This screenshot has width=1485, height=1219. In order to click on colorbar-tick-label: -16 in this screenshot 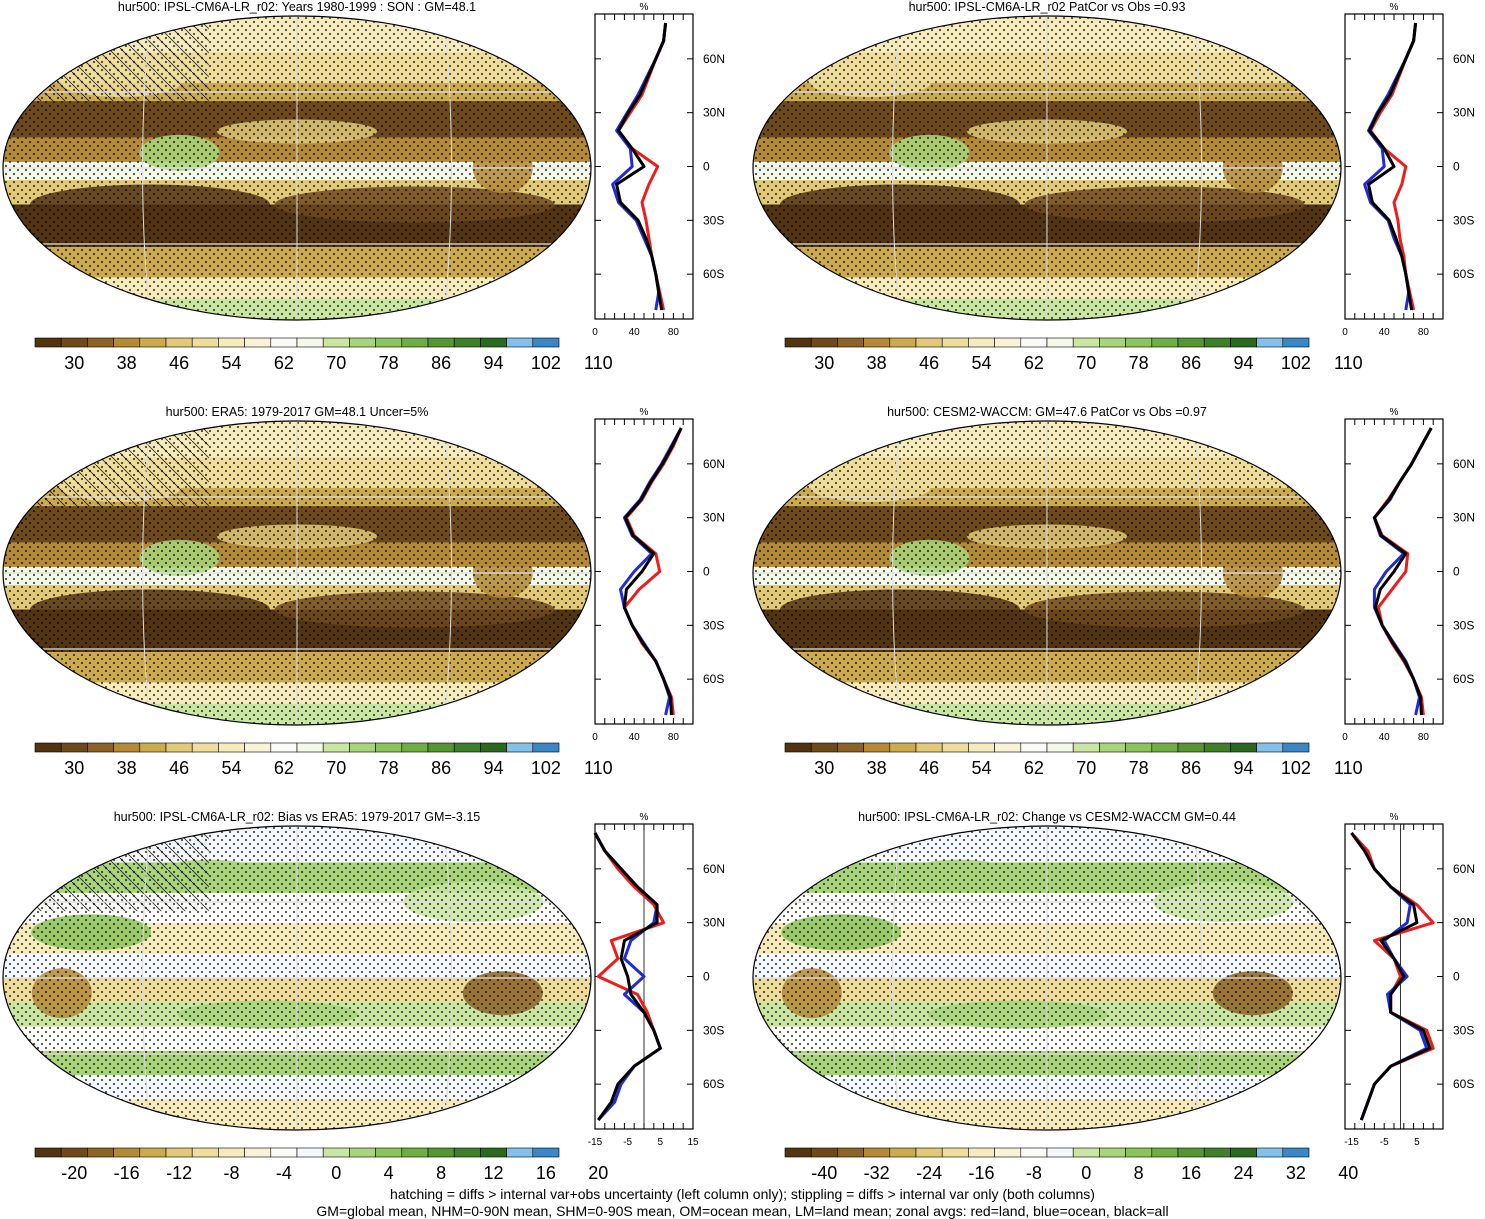, I will do `click(981, 1173)`.